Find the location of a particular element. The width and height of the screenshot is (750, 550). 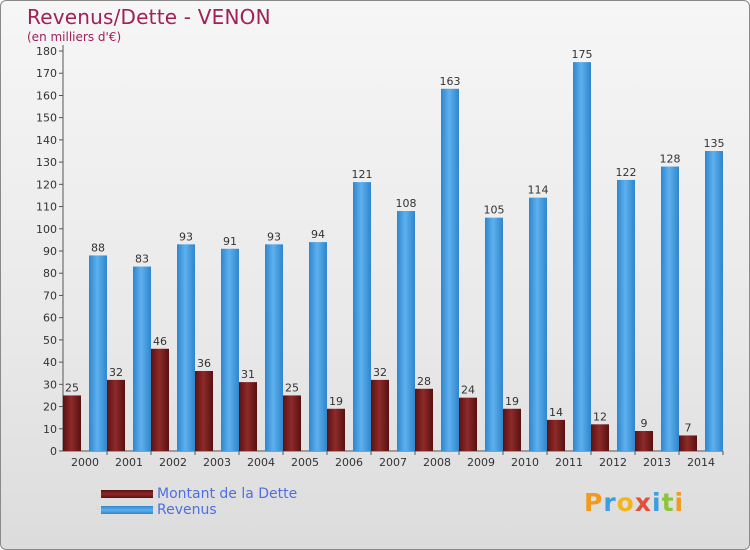

y-tick-label: 140 is located at coordinates (46, 140).